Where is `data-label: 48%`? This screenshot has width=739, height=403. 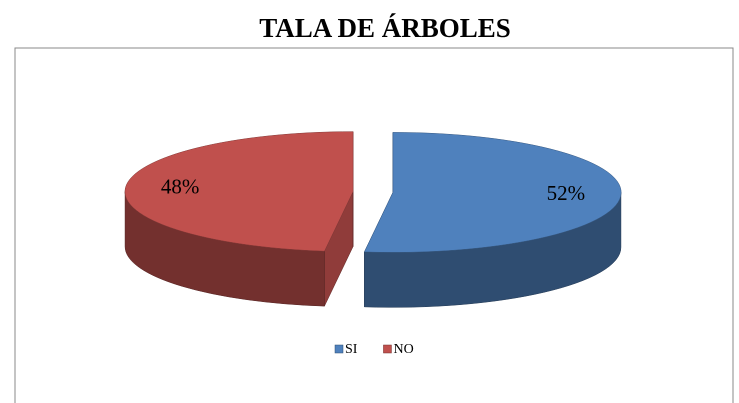
data-label: 48% is located at coordinates (180, 187).